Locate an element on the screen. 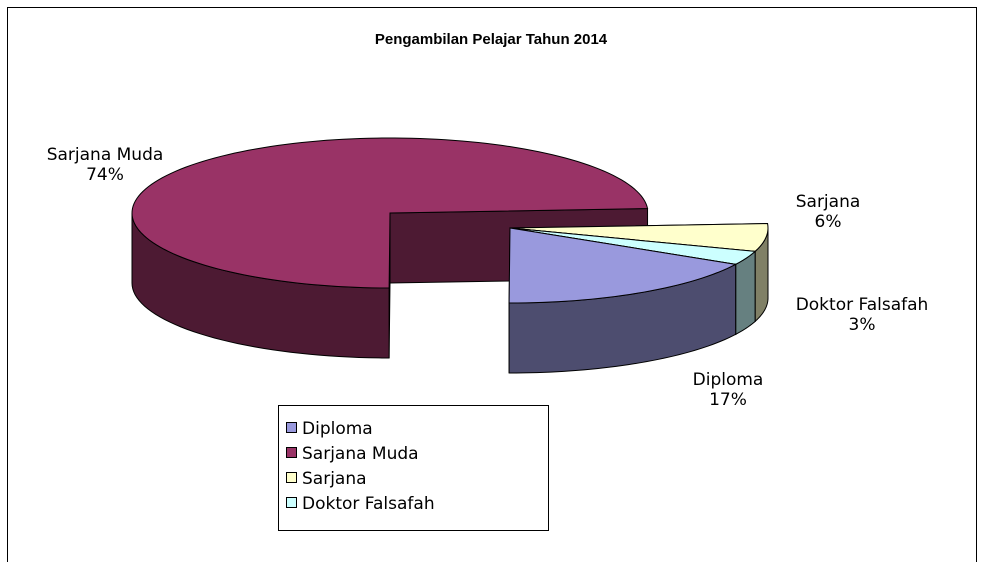 The height and width of the screenshot is (562, 982). legend-box is located at coordinates (413, 468).